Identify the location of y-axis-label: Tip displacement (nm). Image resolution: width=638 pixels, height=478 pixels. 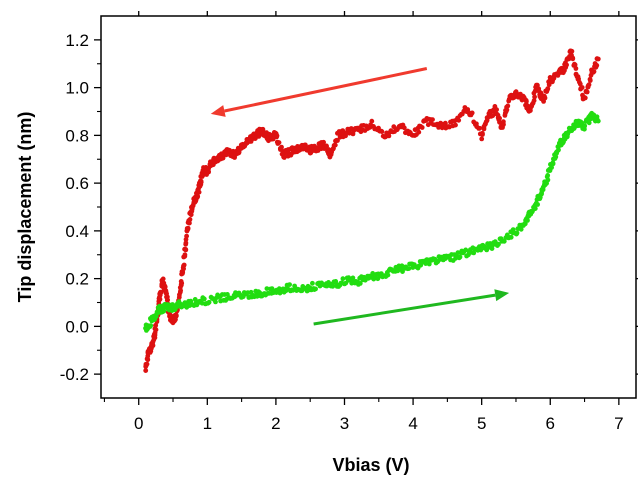
(25, 207).